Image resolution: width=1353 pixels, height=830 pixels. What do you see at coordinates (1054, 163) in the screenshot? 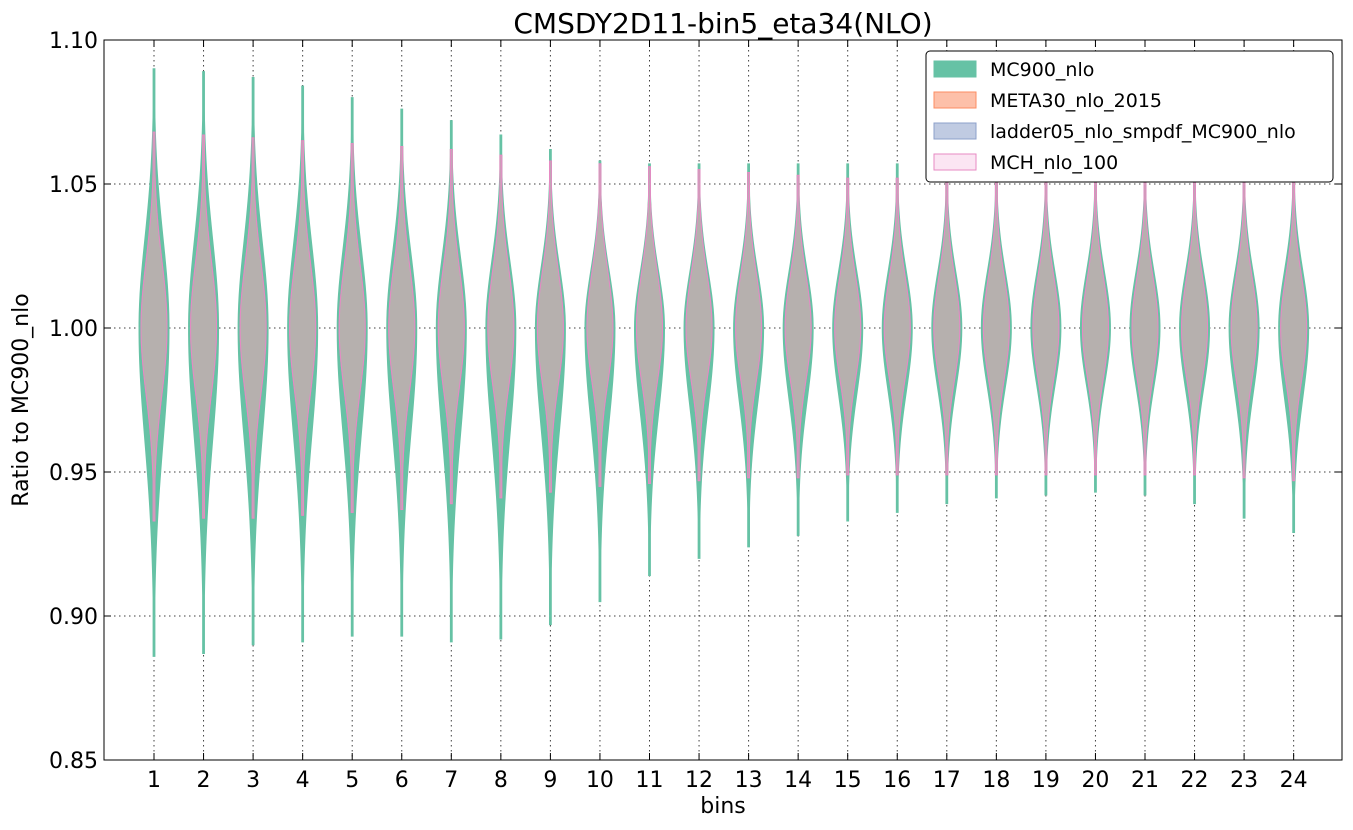
I see `legend-label: MCH_nlo_100` at bounding box center [1054, 163].